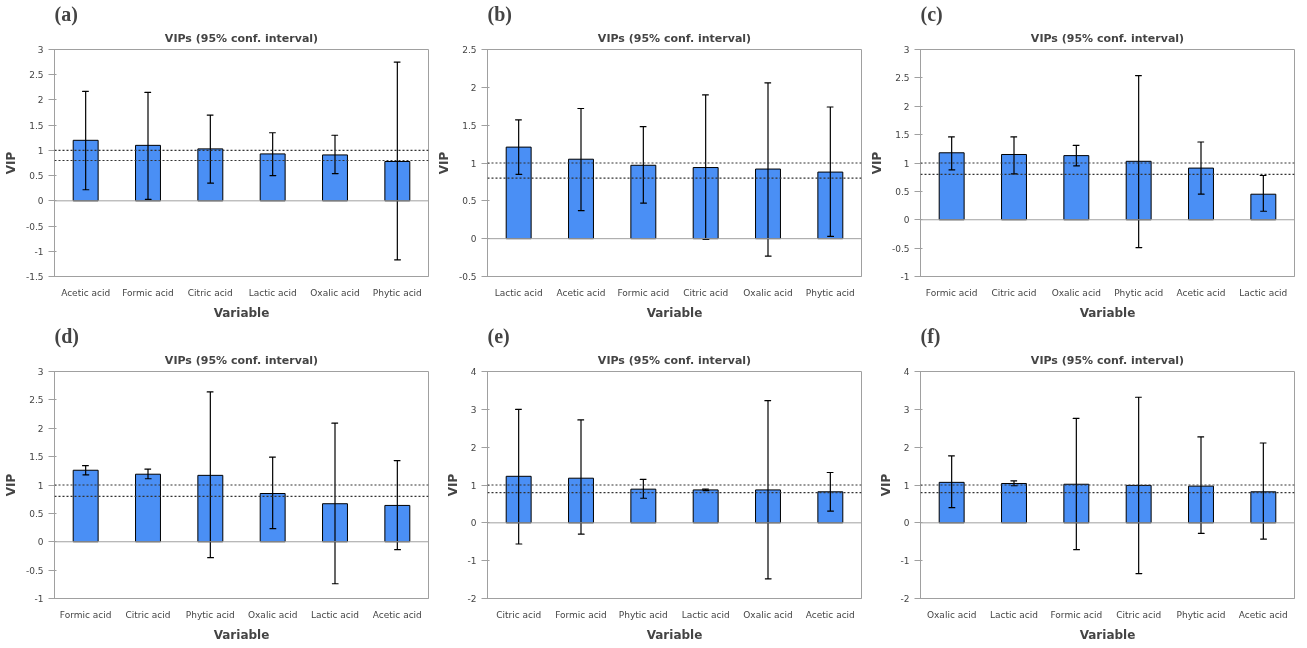  Describe the element at coordinates (930, 336) in the screenshot. I see `text: (f)` at that location.